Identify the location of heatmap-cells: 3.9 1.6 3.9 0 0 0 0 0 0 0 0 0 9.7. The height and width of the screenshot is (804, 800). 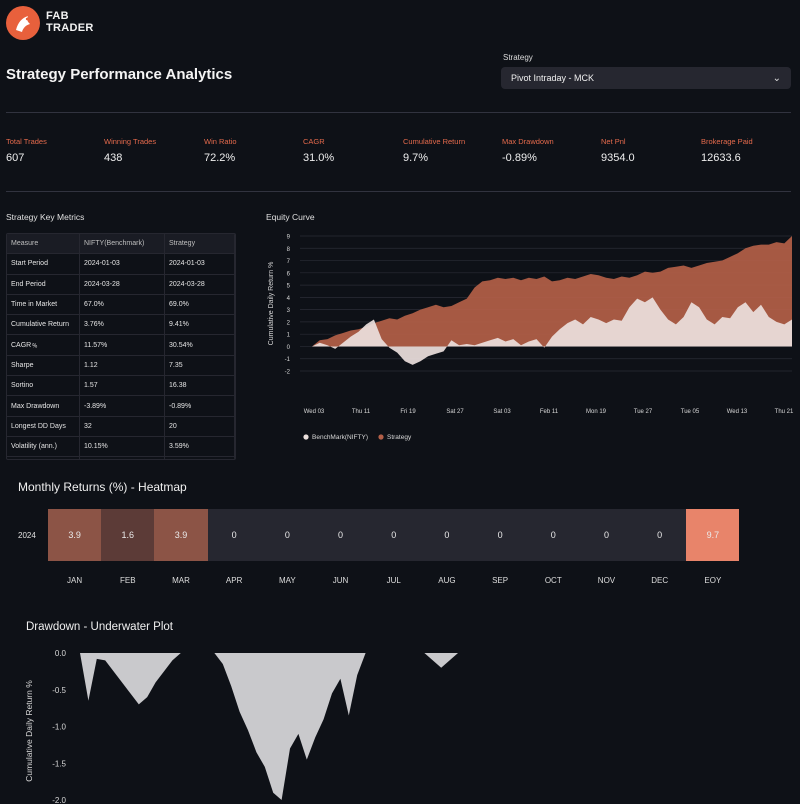
(394, 535).